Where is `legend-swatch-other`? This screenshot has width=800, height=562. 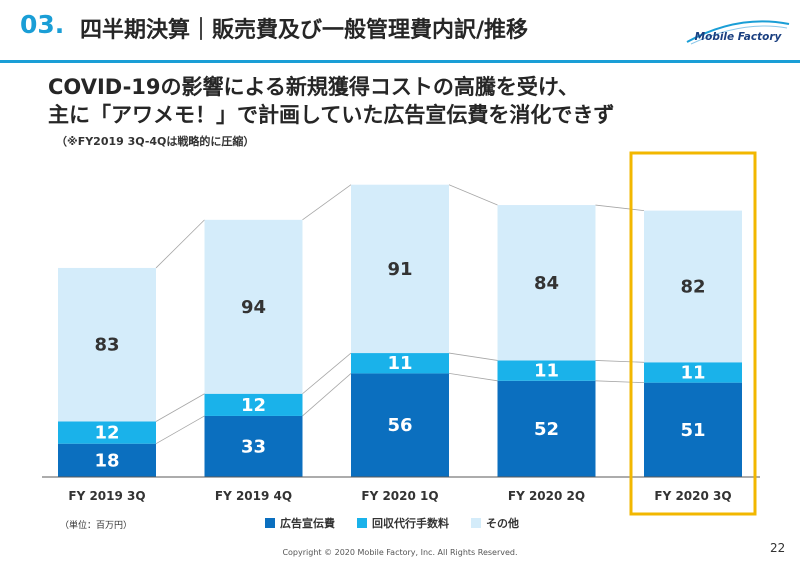
legend-swatch-other is located at coordinates (476, 523).